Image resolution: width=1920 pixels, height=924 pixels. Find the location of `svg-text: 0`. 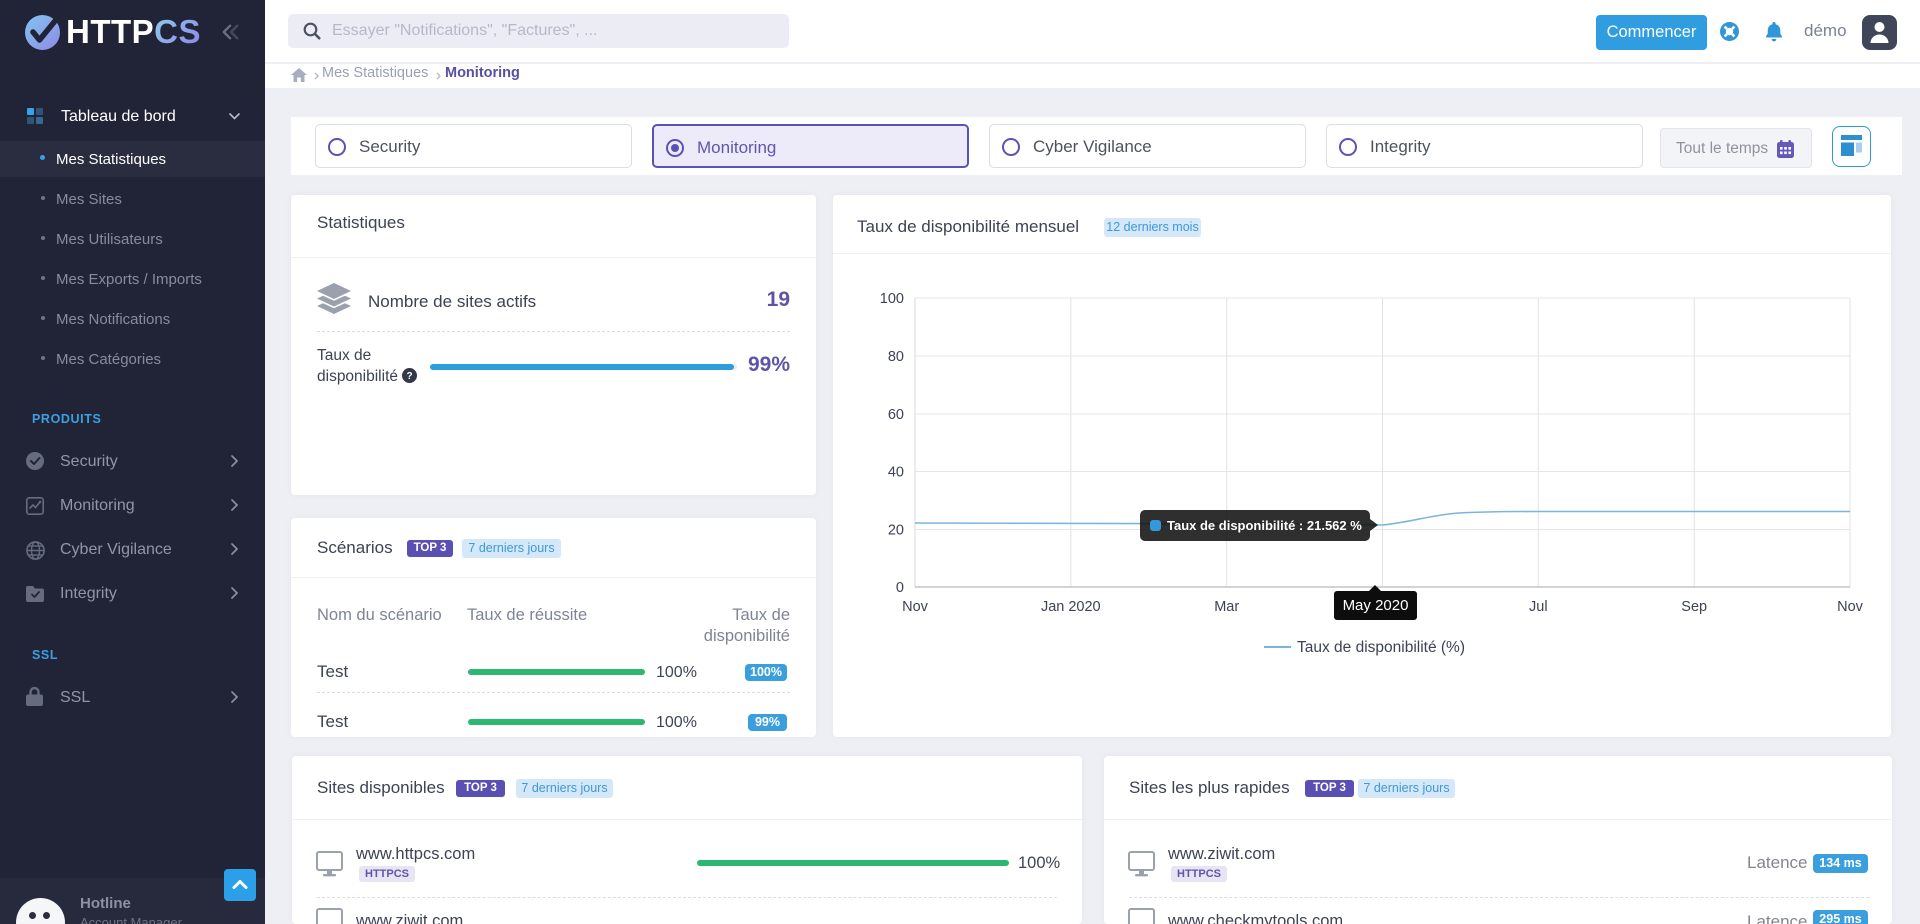

svg-text: 0 is located at coordinates (900, 588).